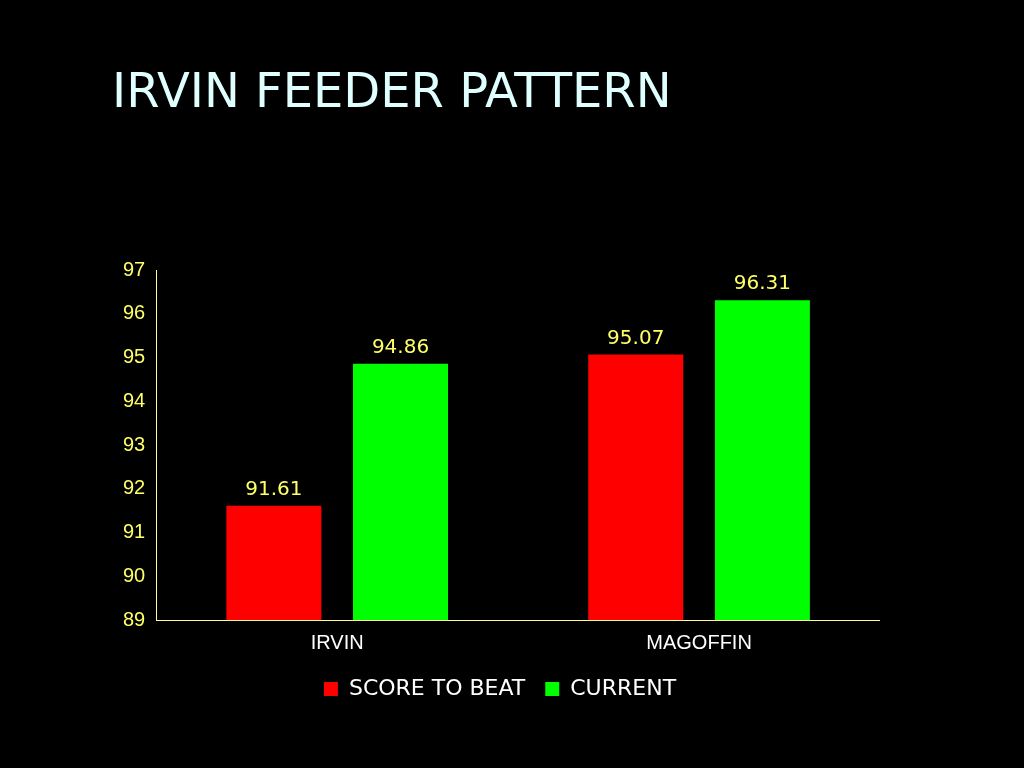 This screenshot has width=1024, height=768. What do you see at coordinates (134, 356) in the screenshot?
I see `y-tick-label: 95` at bounding box center [134, 356].